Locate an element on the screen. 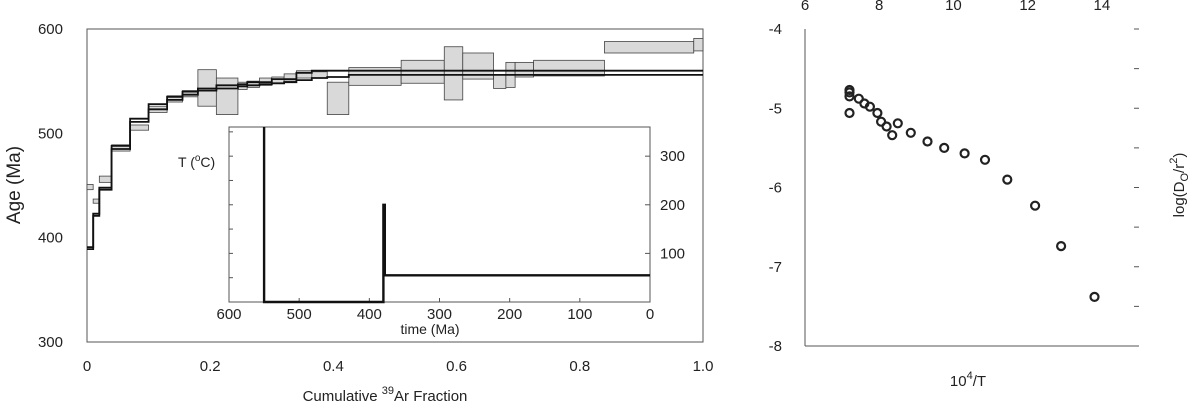 This screenshot has height=407, width=1196. inset-x-tick-label: 100 is located at coordinates (579, 314).